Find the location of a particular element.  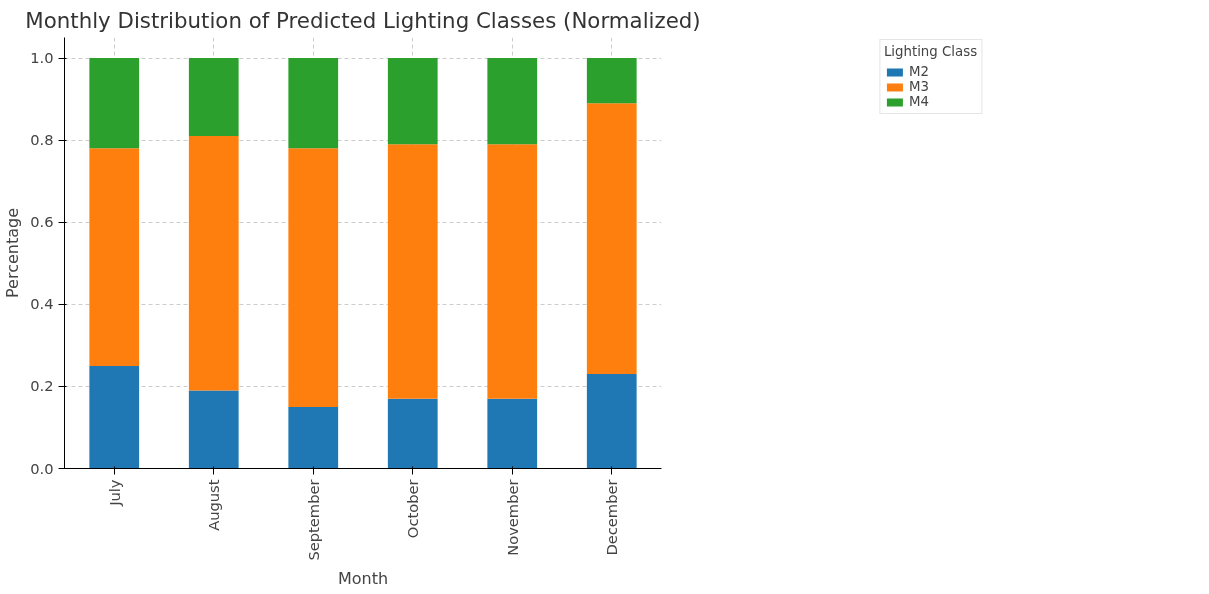

y-tick-label: 1.0 is located at coordinates (42, 58).